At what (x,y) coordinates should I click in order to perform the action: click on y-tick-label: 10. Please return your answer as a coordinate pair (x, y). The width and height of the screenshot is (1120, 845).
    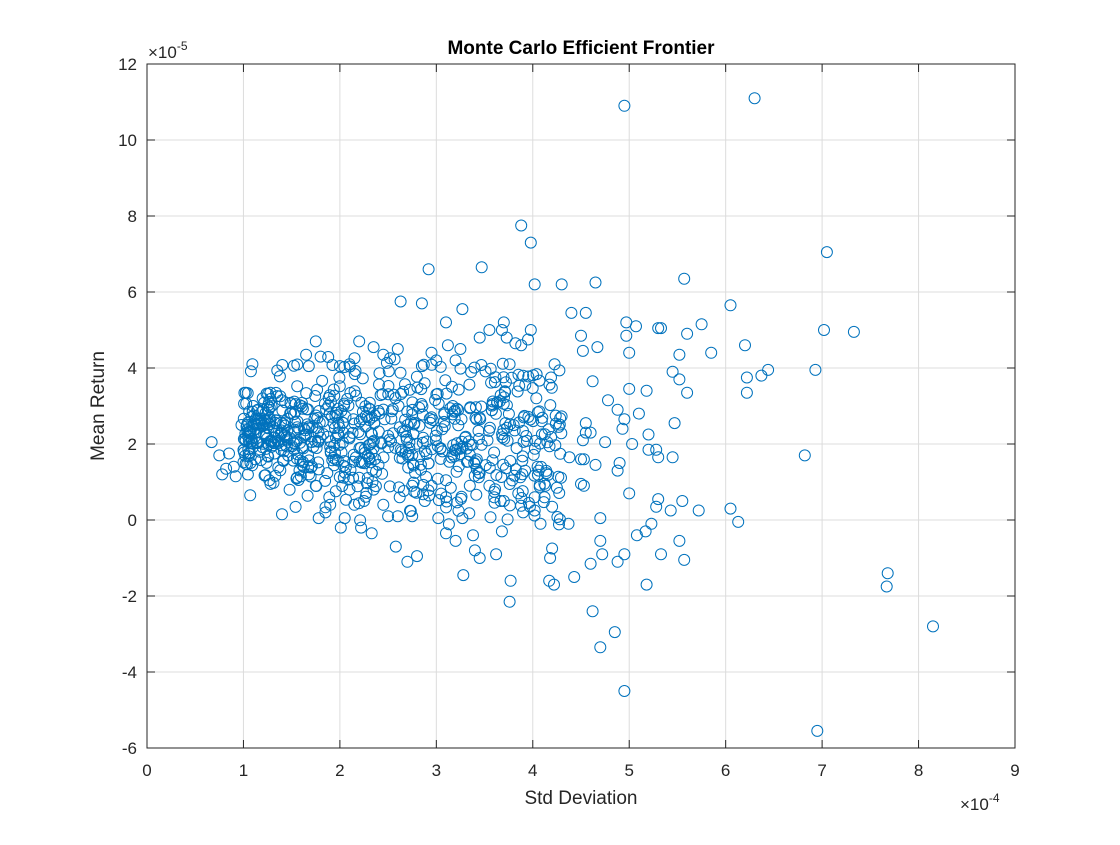
    Looking at the image, I should click on (127, 140).